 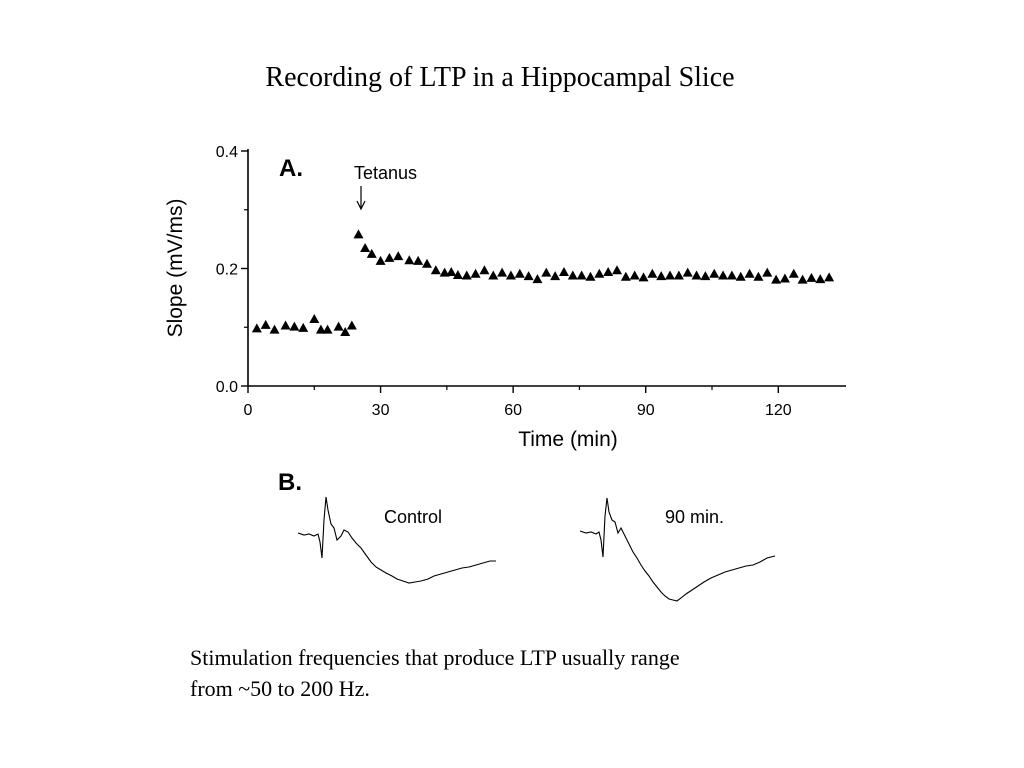 I want to click on panel-b-label: B., so click(x=290, y=482).